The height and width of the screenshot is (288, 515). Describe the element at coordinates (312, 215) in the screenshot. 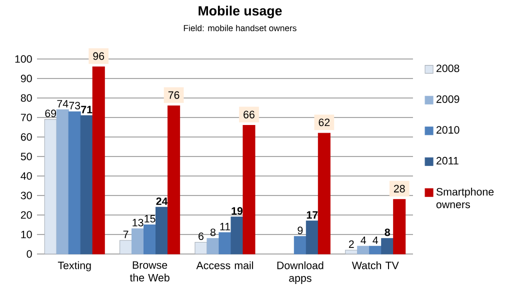

I see `data-label: 17` at that location.